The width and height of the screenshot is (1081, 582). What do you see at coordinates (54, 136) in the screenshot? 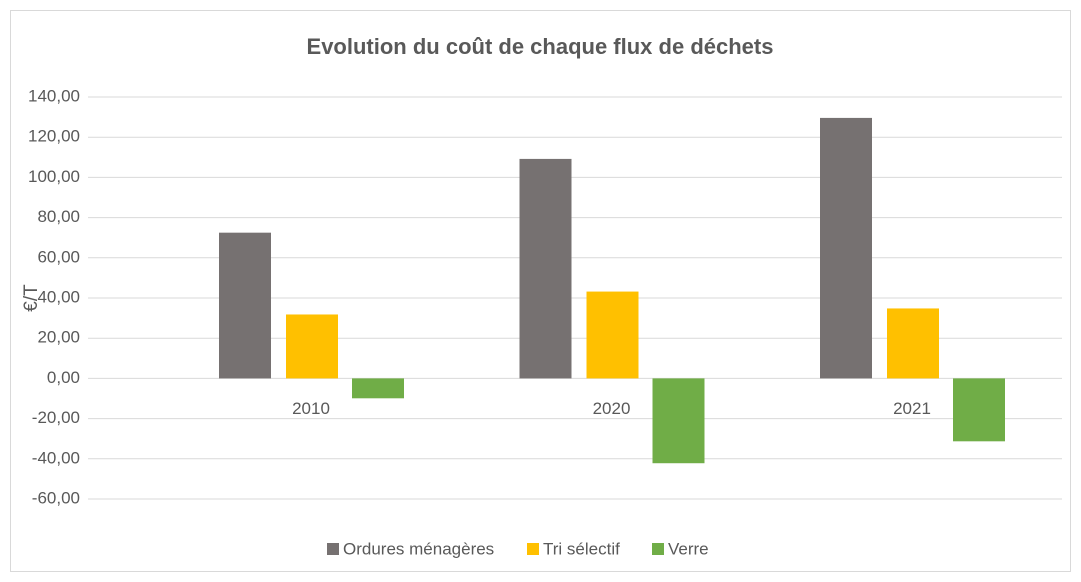
I see `y-tick-label: 120,00` at bounding box center [54, 136].